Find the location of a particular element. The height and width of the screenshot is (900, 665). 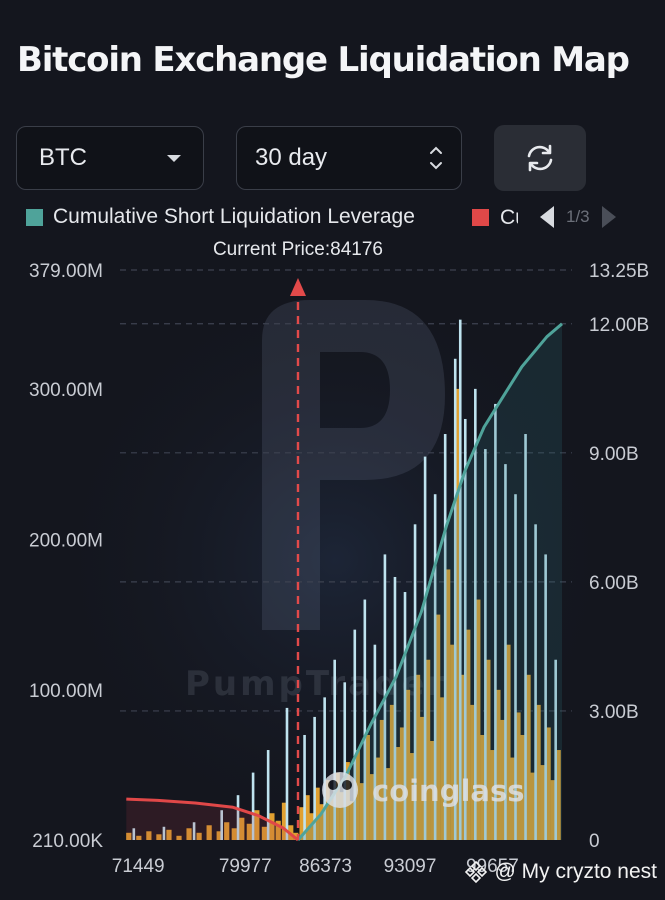

legend-item-long: Cu is located at coordinates (509, 218).